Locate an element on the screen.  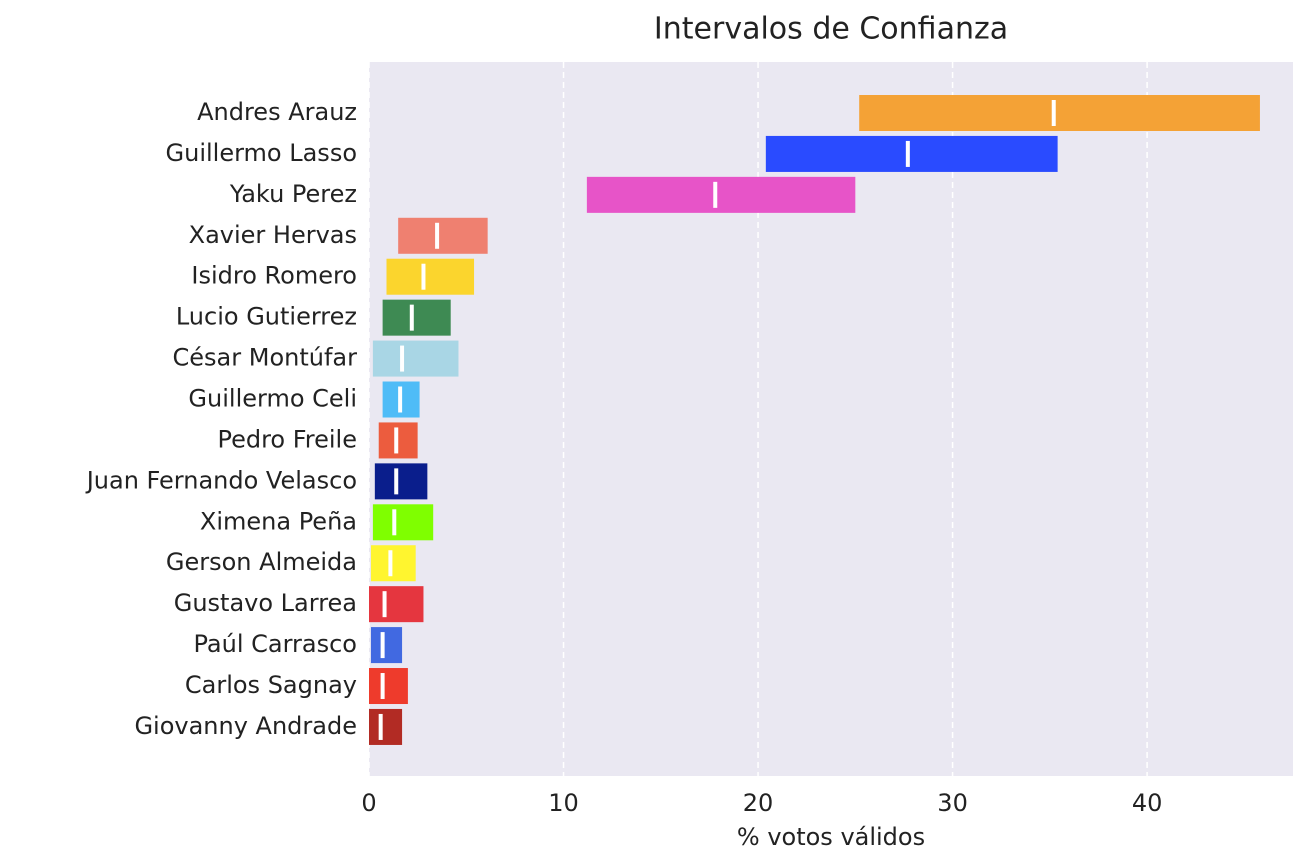
y-tick-label: César Montúfar is located at coordinates (265, 358).